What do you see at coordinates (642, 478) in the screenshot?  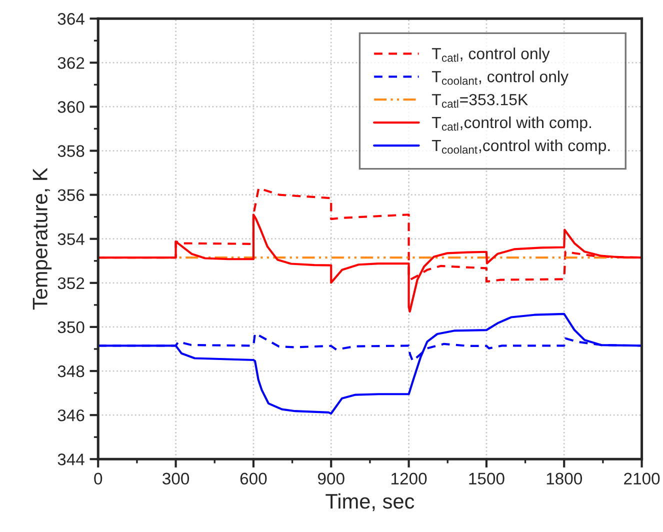 I see `x-tick-label: 2100` at bounding box center [642, 478].